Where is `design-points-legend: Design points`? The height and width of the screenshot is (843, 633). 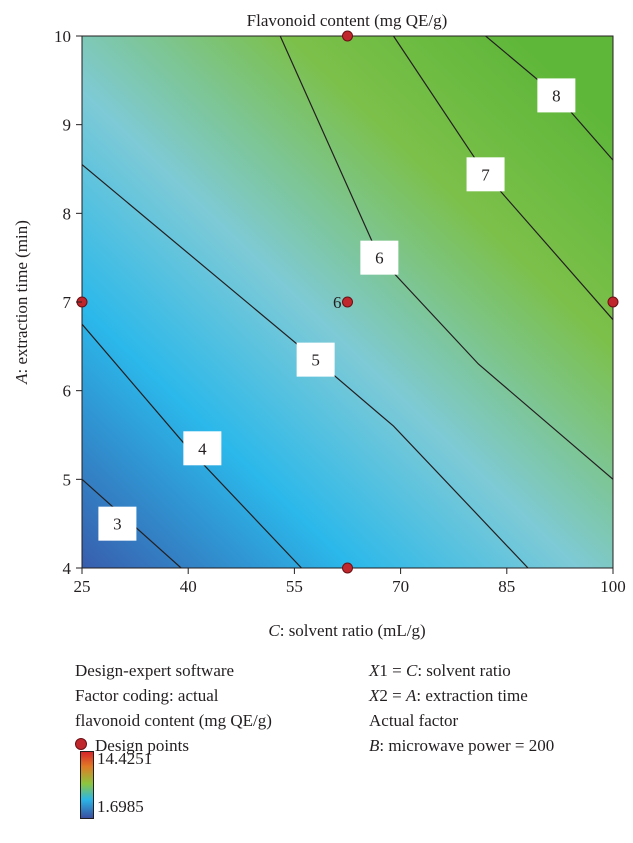 design-points-legend: Design points is located at coordinates (173, 745).